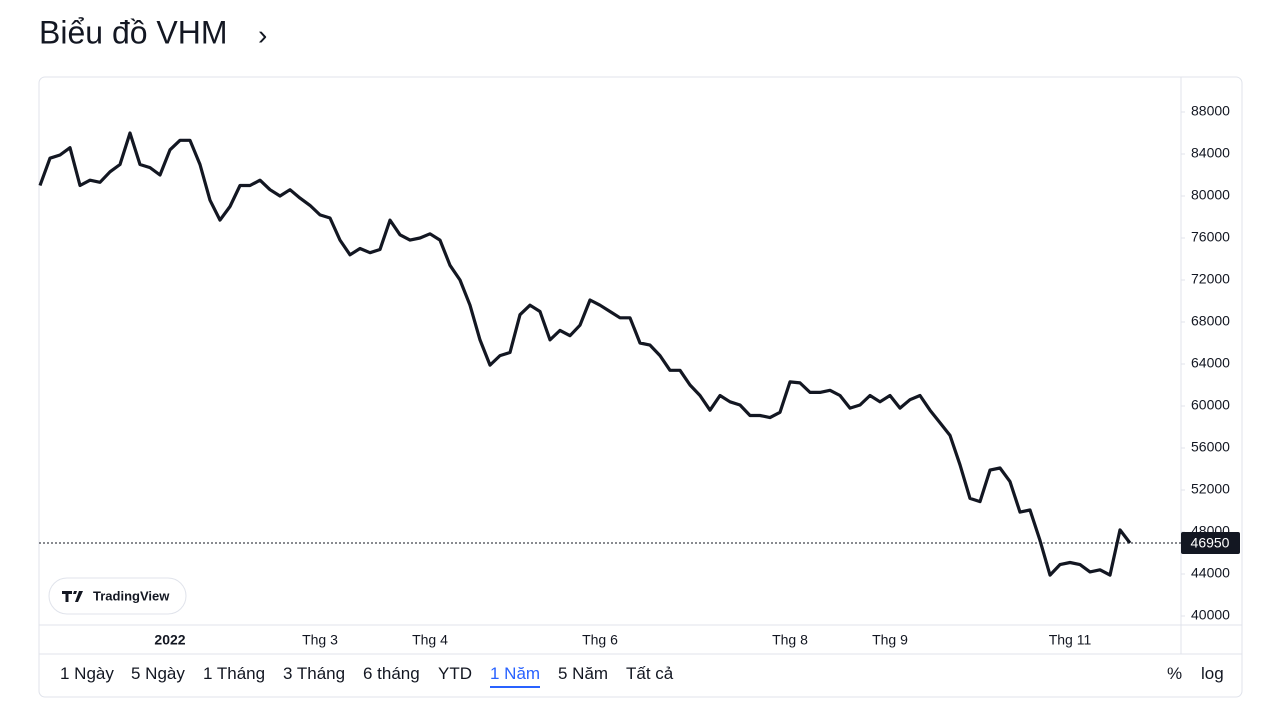  Describe the element at coordinates (1210, 279) in the screenshot. I see `y-tick-label: 72000` at that location.